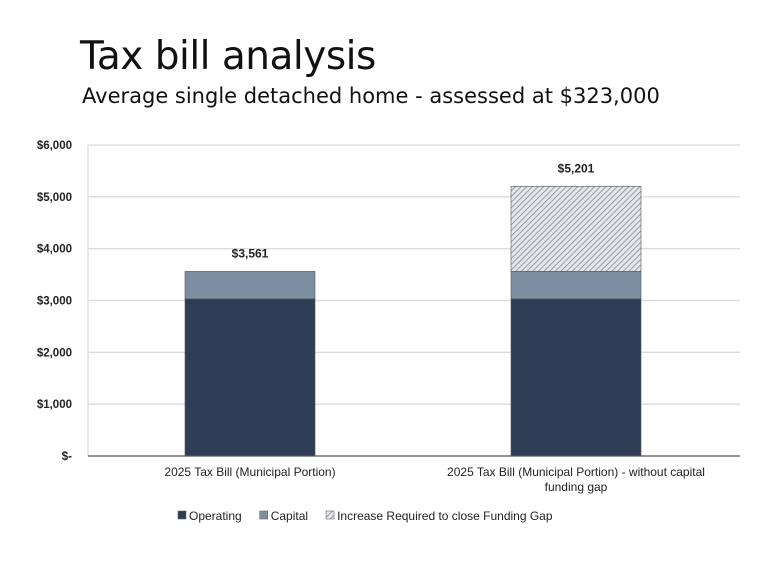 The image size is (768, 576). I want to click on legend-label: Operating, so click(215, 516).